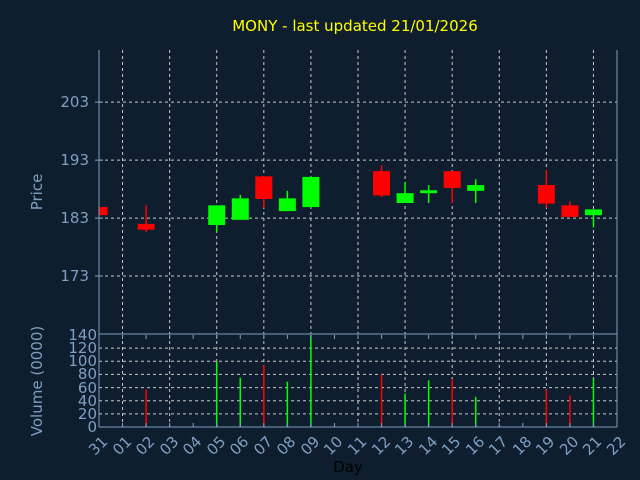 The height and width of the screenshot is (480, 640). What do you see at coordinates (82, 348) in the screenshot?
I see `volume-tick-label: 120` at bounding box center [82, 348].